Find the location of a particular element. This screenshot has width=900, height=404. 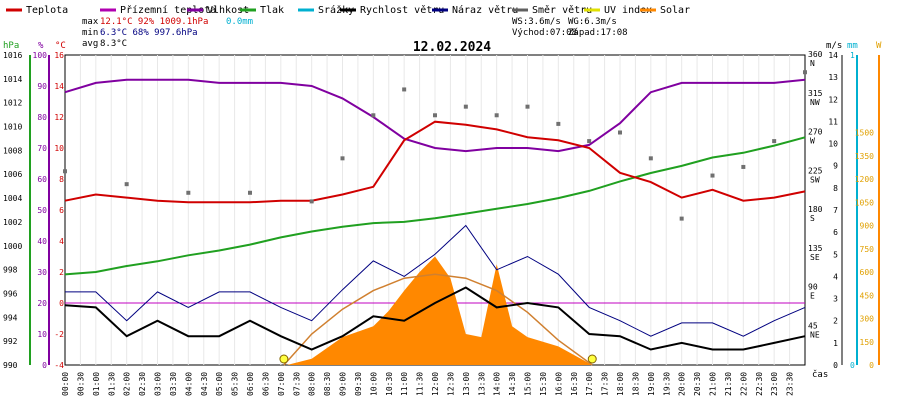

legend-label-2: Vlhkost is located at coordinates (228, 10).